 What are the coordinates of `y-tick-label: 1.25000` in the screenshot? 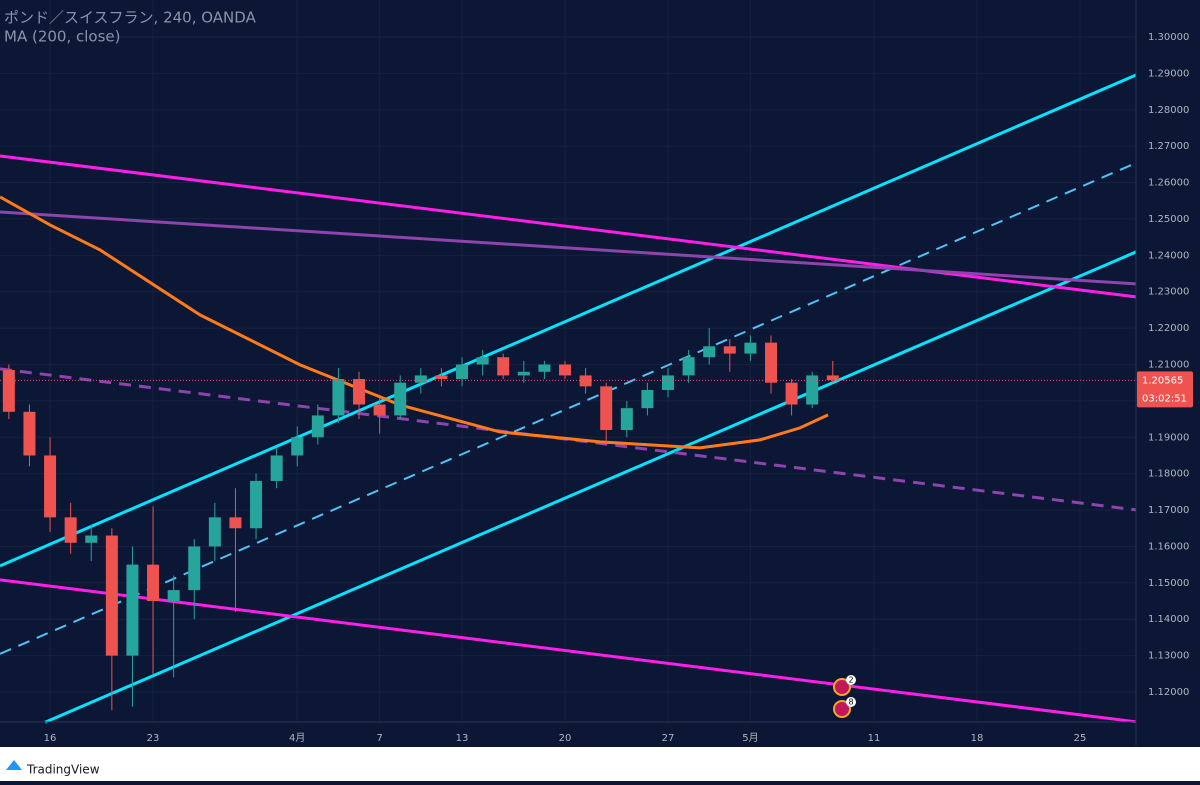 It's located at (1168, 219).